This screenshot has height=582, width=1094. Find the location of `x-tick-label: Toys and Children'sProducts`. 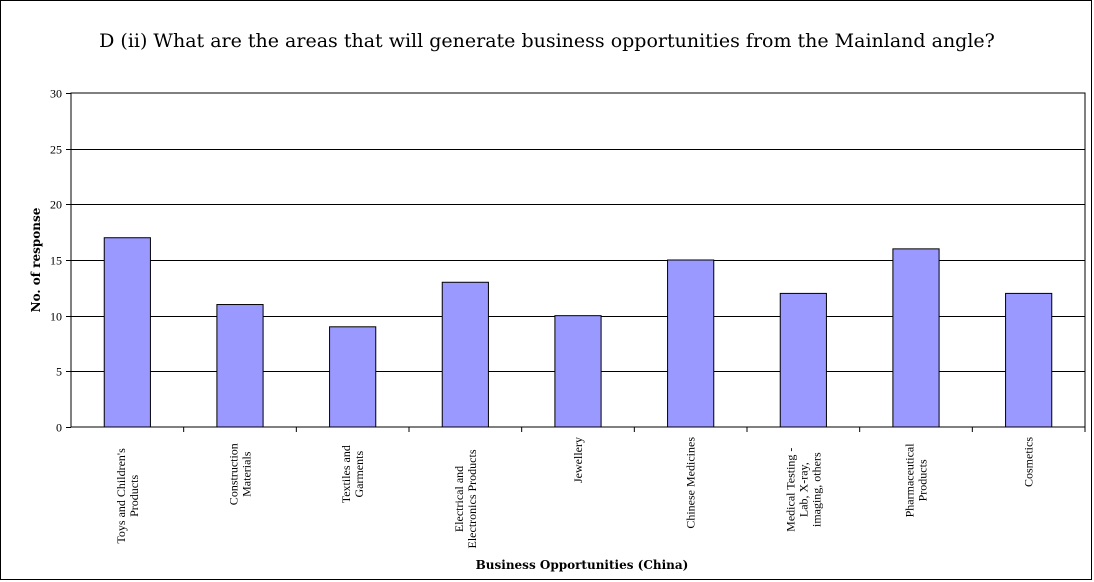

x-tick-label: Toys and Children'sProducts is located at coordinates (127, 496).